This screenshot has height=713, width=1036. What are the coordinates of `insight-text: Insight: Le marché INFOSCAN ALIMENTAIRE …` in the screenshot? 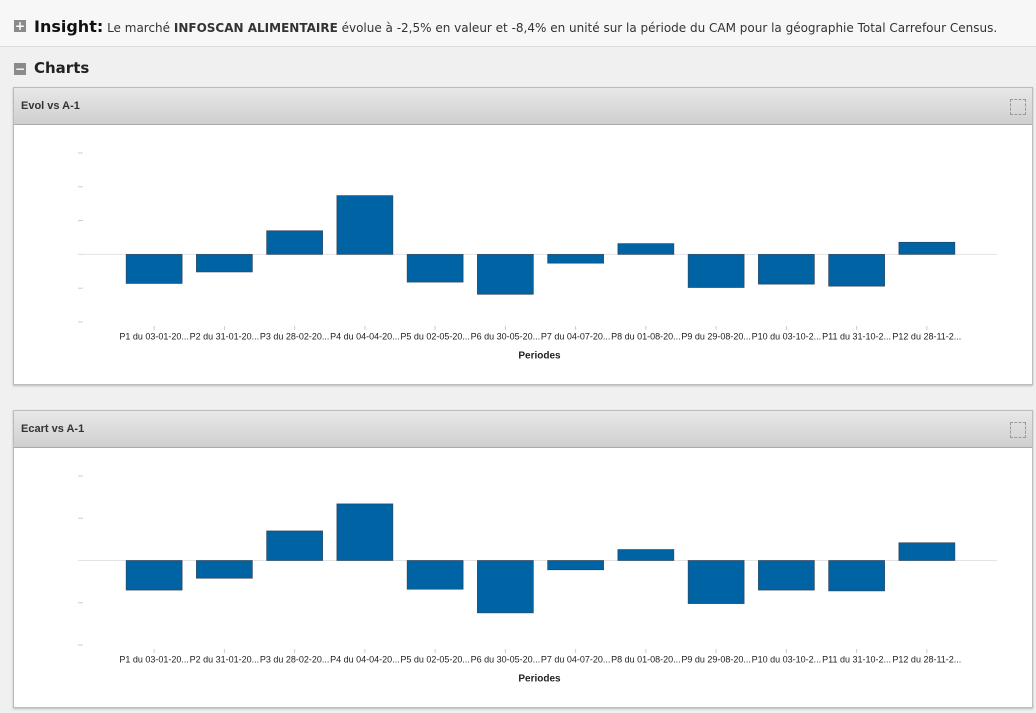 It's located at (515, 26).